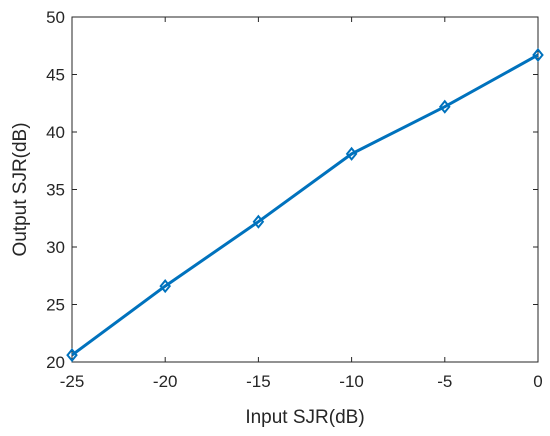 The height and width of the screenshot is (436, 550). I want to click on x-tick-label: 0, so click(537, 381).